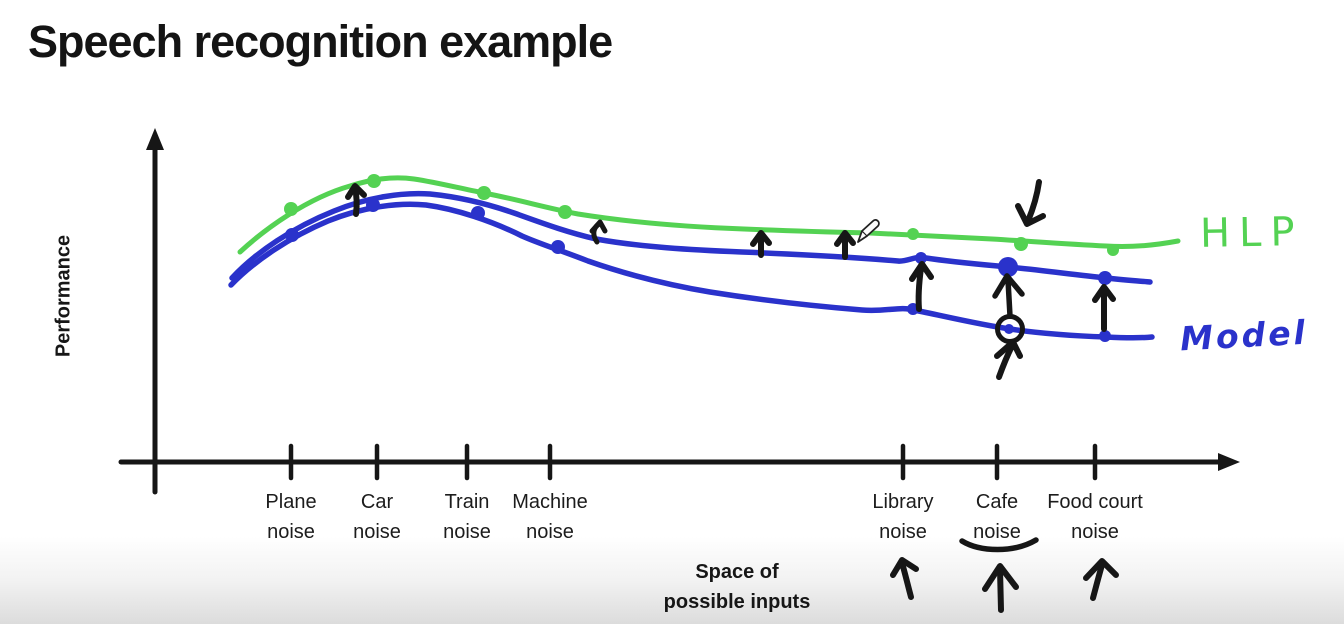 Image resolution: width=1344 pixels, height=624 pixels. I want to click on sketch-arrow-library, so click(904, 578).